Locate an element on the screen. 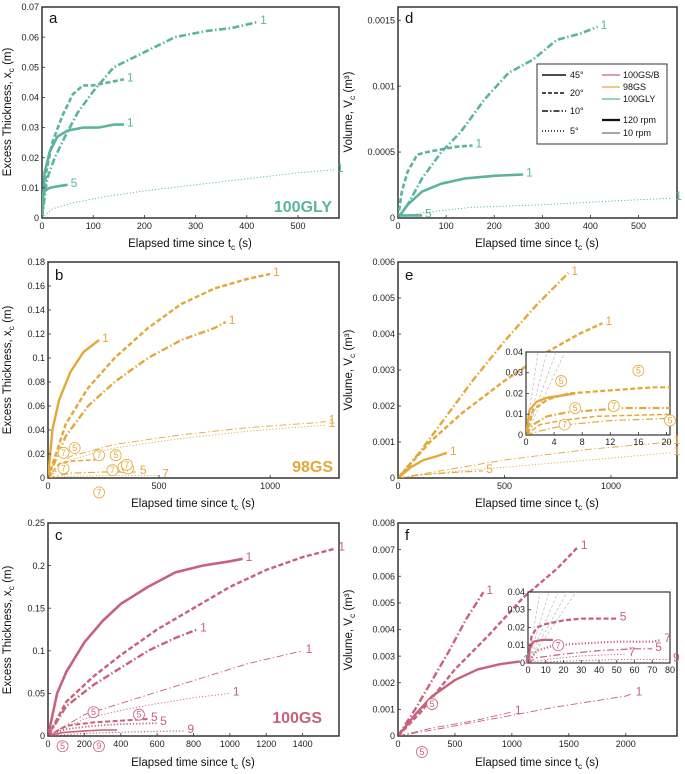 This screenshot has height=774, width=685. panel-f-xtick-label-3: 1500 is located at coordinates (569, 744).